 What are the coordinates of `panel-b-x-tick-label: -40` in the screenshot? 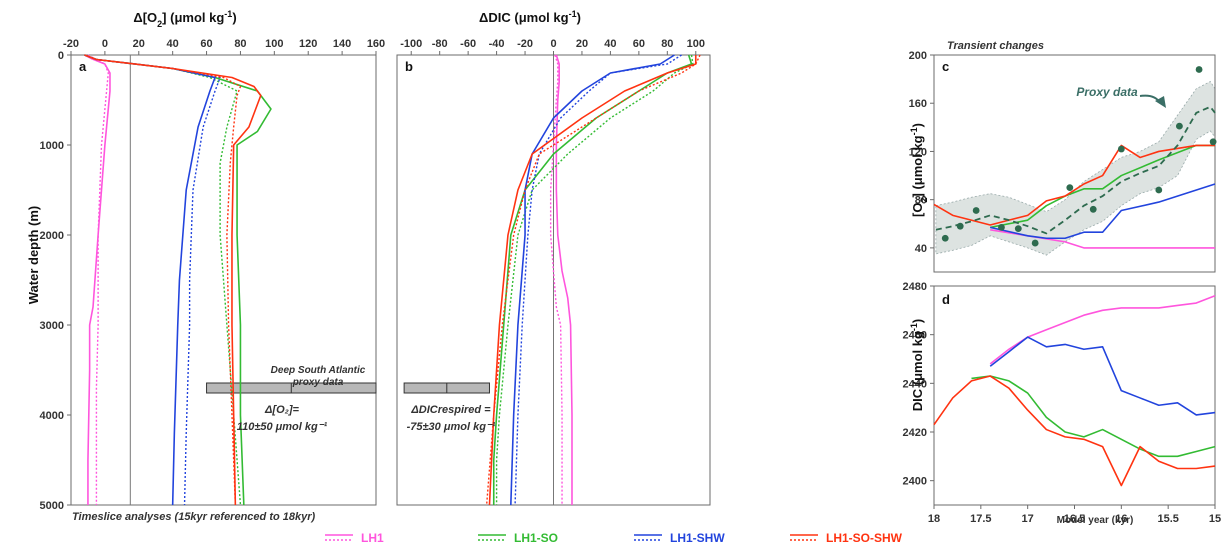 It's located at (497, 44).